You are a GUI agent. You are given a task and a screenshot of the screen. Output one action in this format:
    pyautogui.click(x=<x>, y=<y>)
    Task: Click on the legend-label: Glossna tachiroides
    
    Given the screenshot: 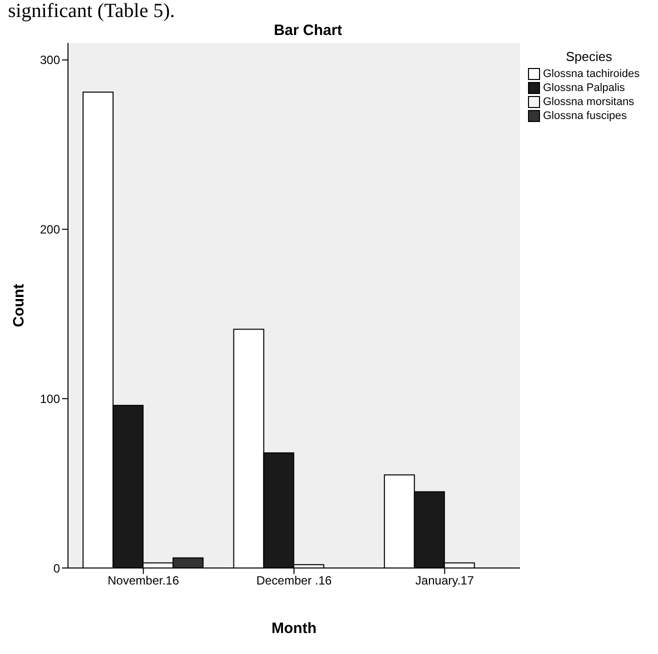 What is the action you would take?
    pyautogui.click(x=591, y=74)
    